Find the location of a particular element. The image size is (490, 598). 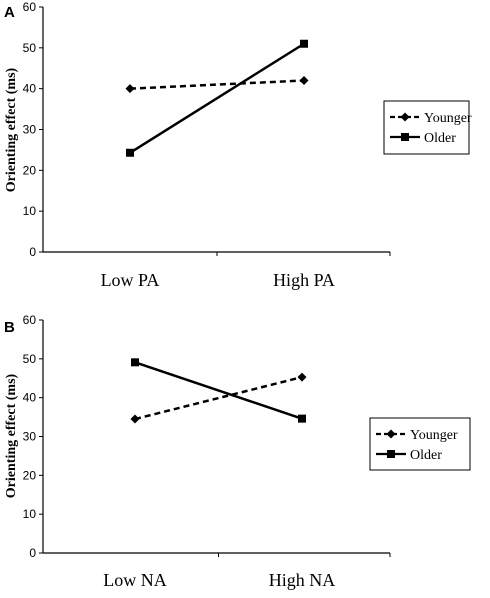

panel-label: B is located at coordinates (9, 327).